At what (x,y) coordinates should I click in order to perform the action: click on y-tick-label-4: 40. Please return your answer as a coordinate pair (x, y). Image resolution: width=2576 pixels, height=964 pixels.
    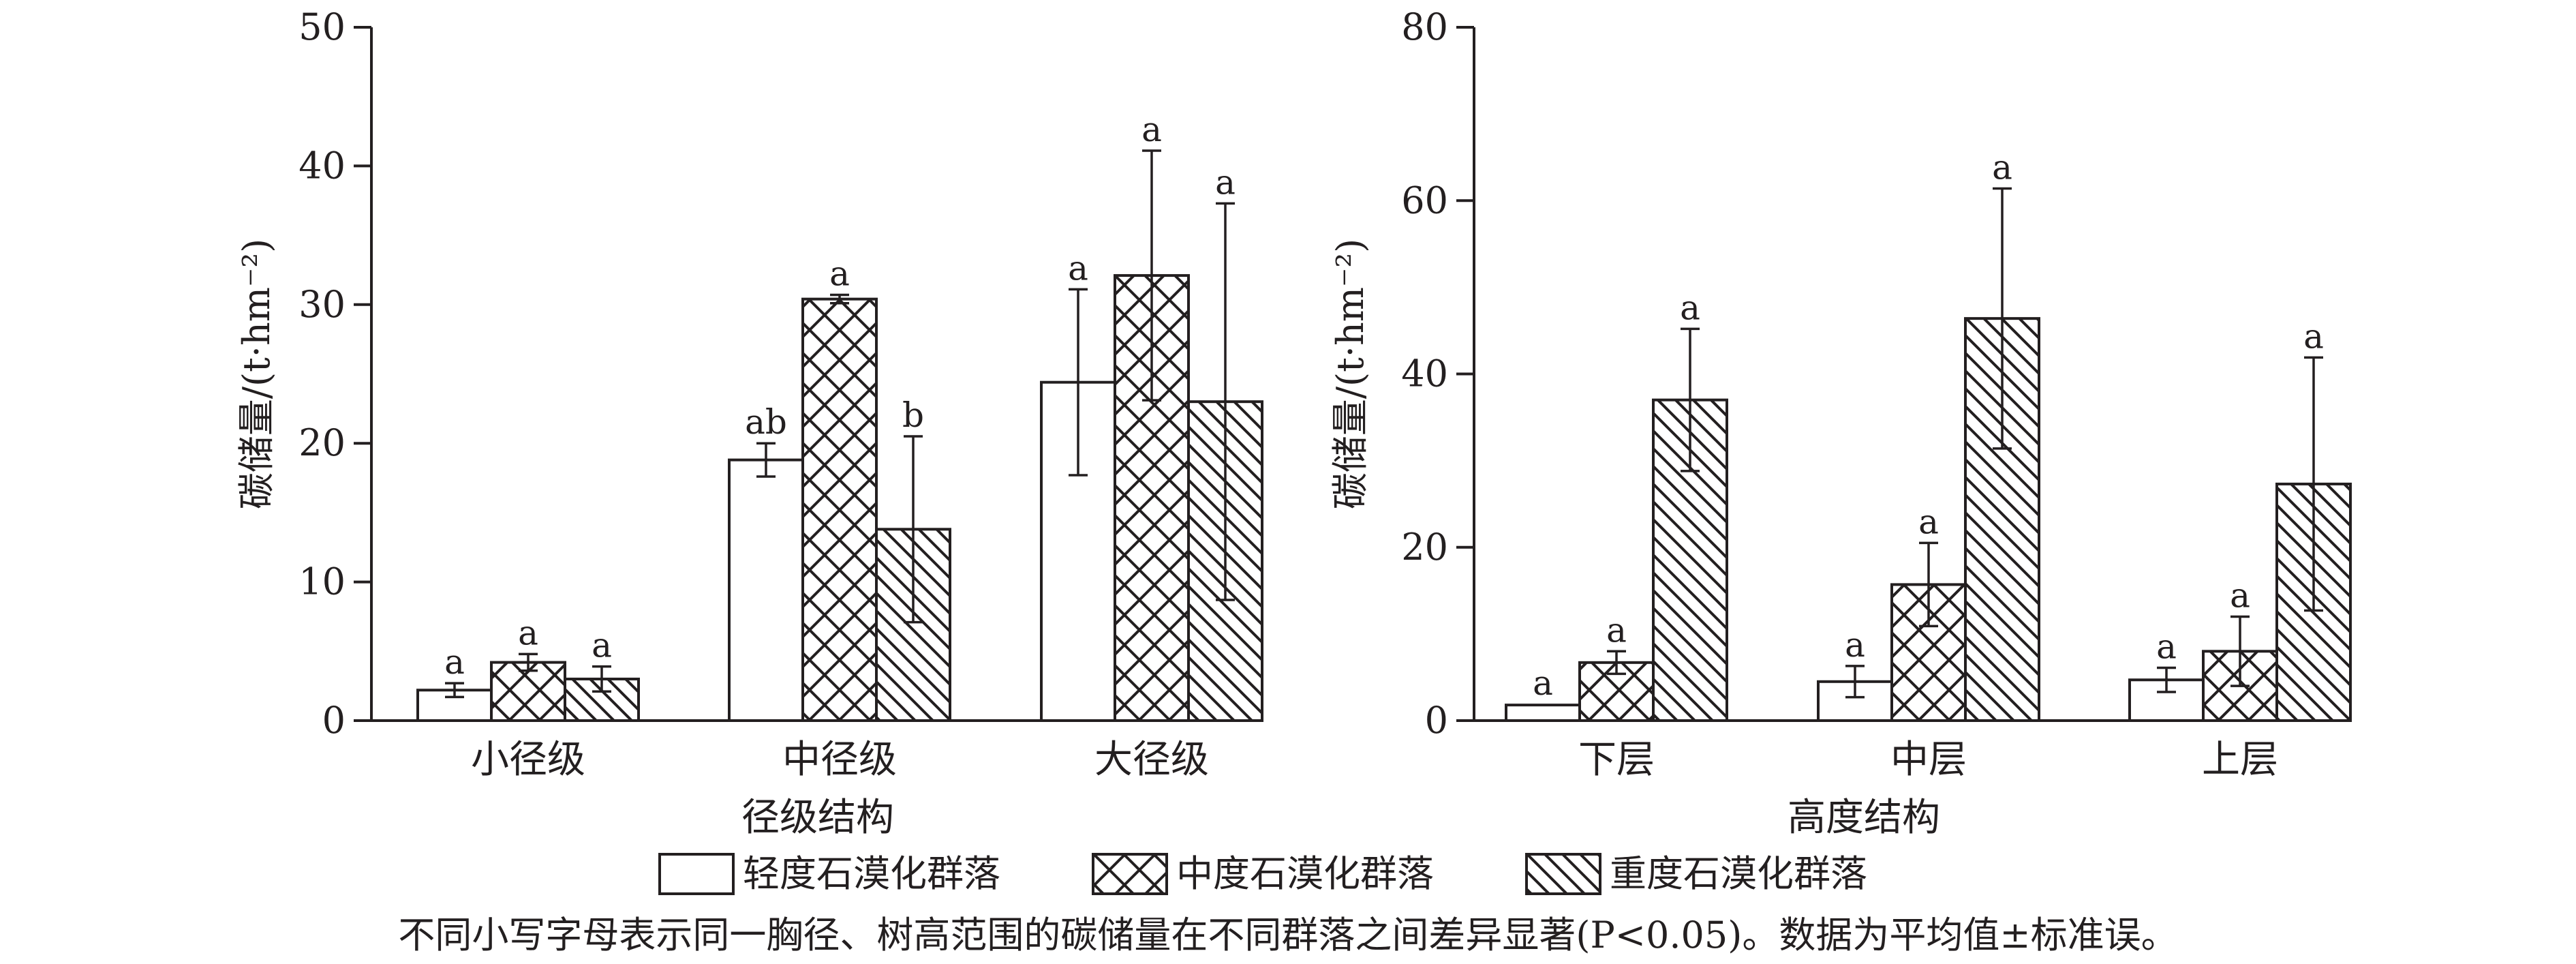
    Looking at the image, I should click on (322, 165).